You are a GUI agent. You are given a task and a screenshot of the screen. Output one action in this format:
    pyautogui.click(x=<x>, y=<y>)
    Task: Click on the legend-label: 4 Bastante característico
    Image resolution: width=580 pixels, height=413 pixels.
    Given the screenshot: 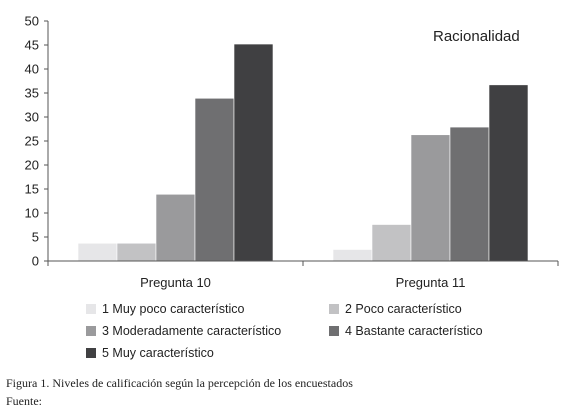 What is the action you would take?
    pyautogui.click(x=414, y=331)
    